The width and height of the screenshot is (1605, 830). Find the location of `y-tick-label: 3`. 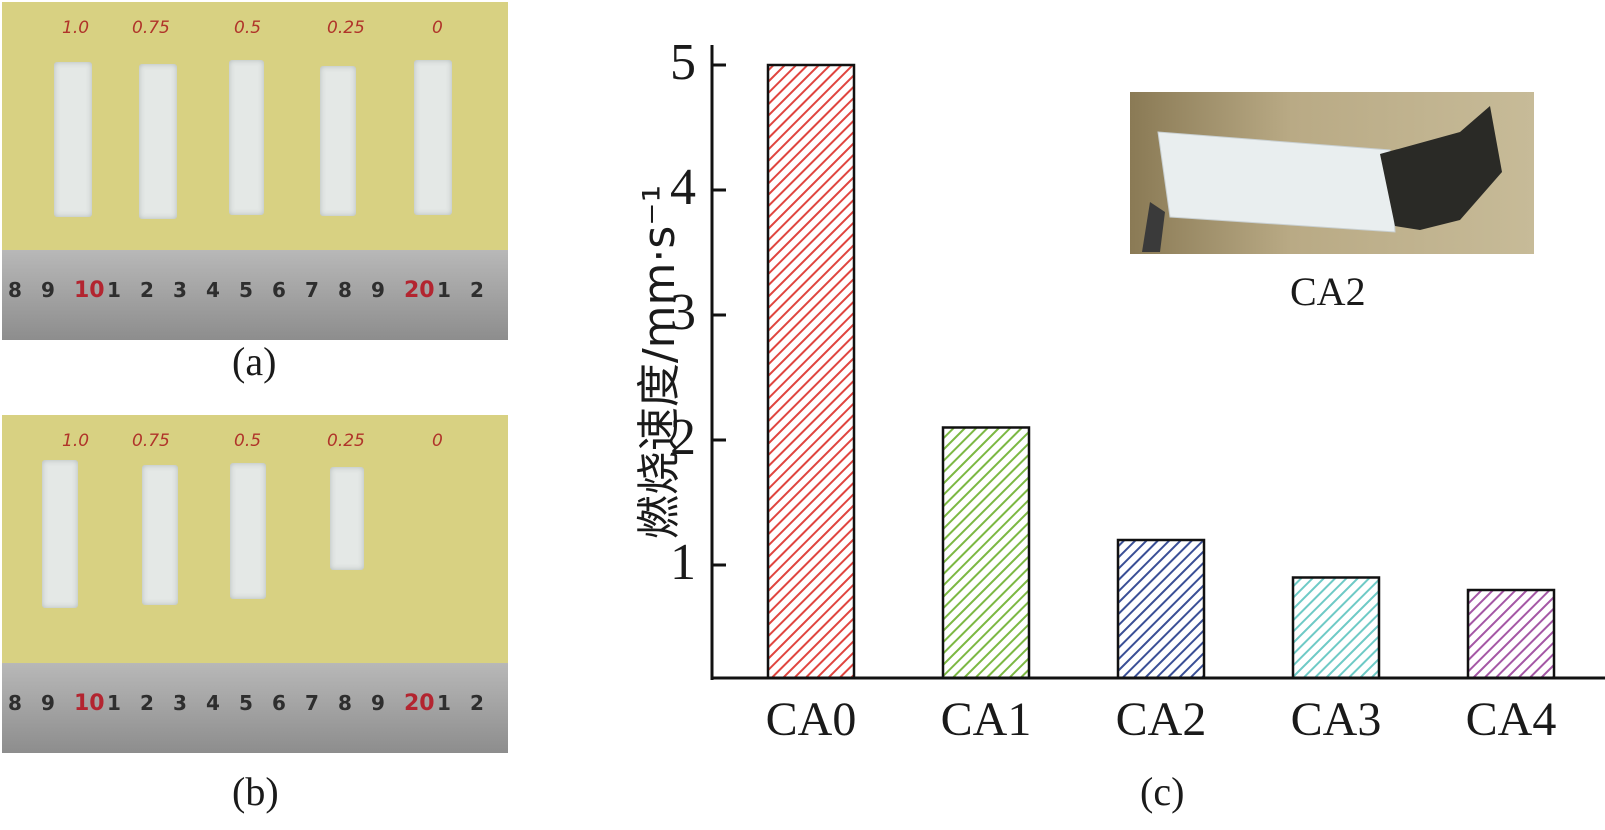

y-tick-label: 3 is located at coordinates (683, 312).